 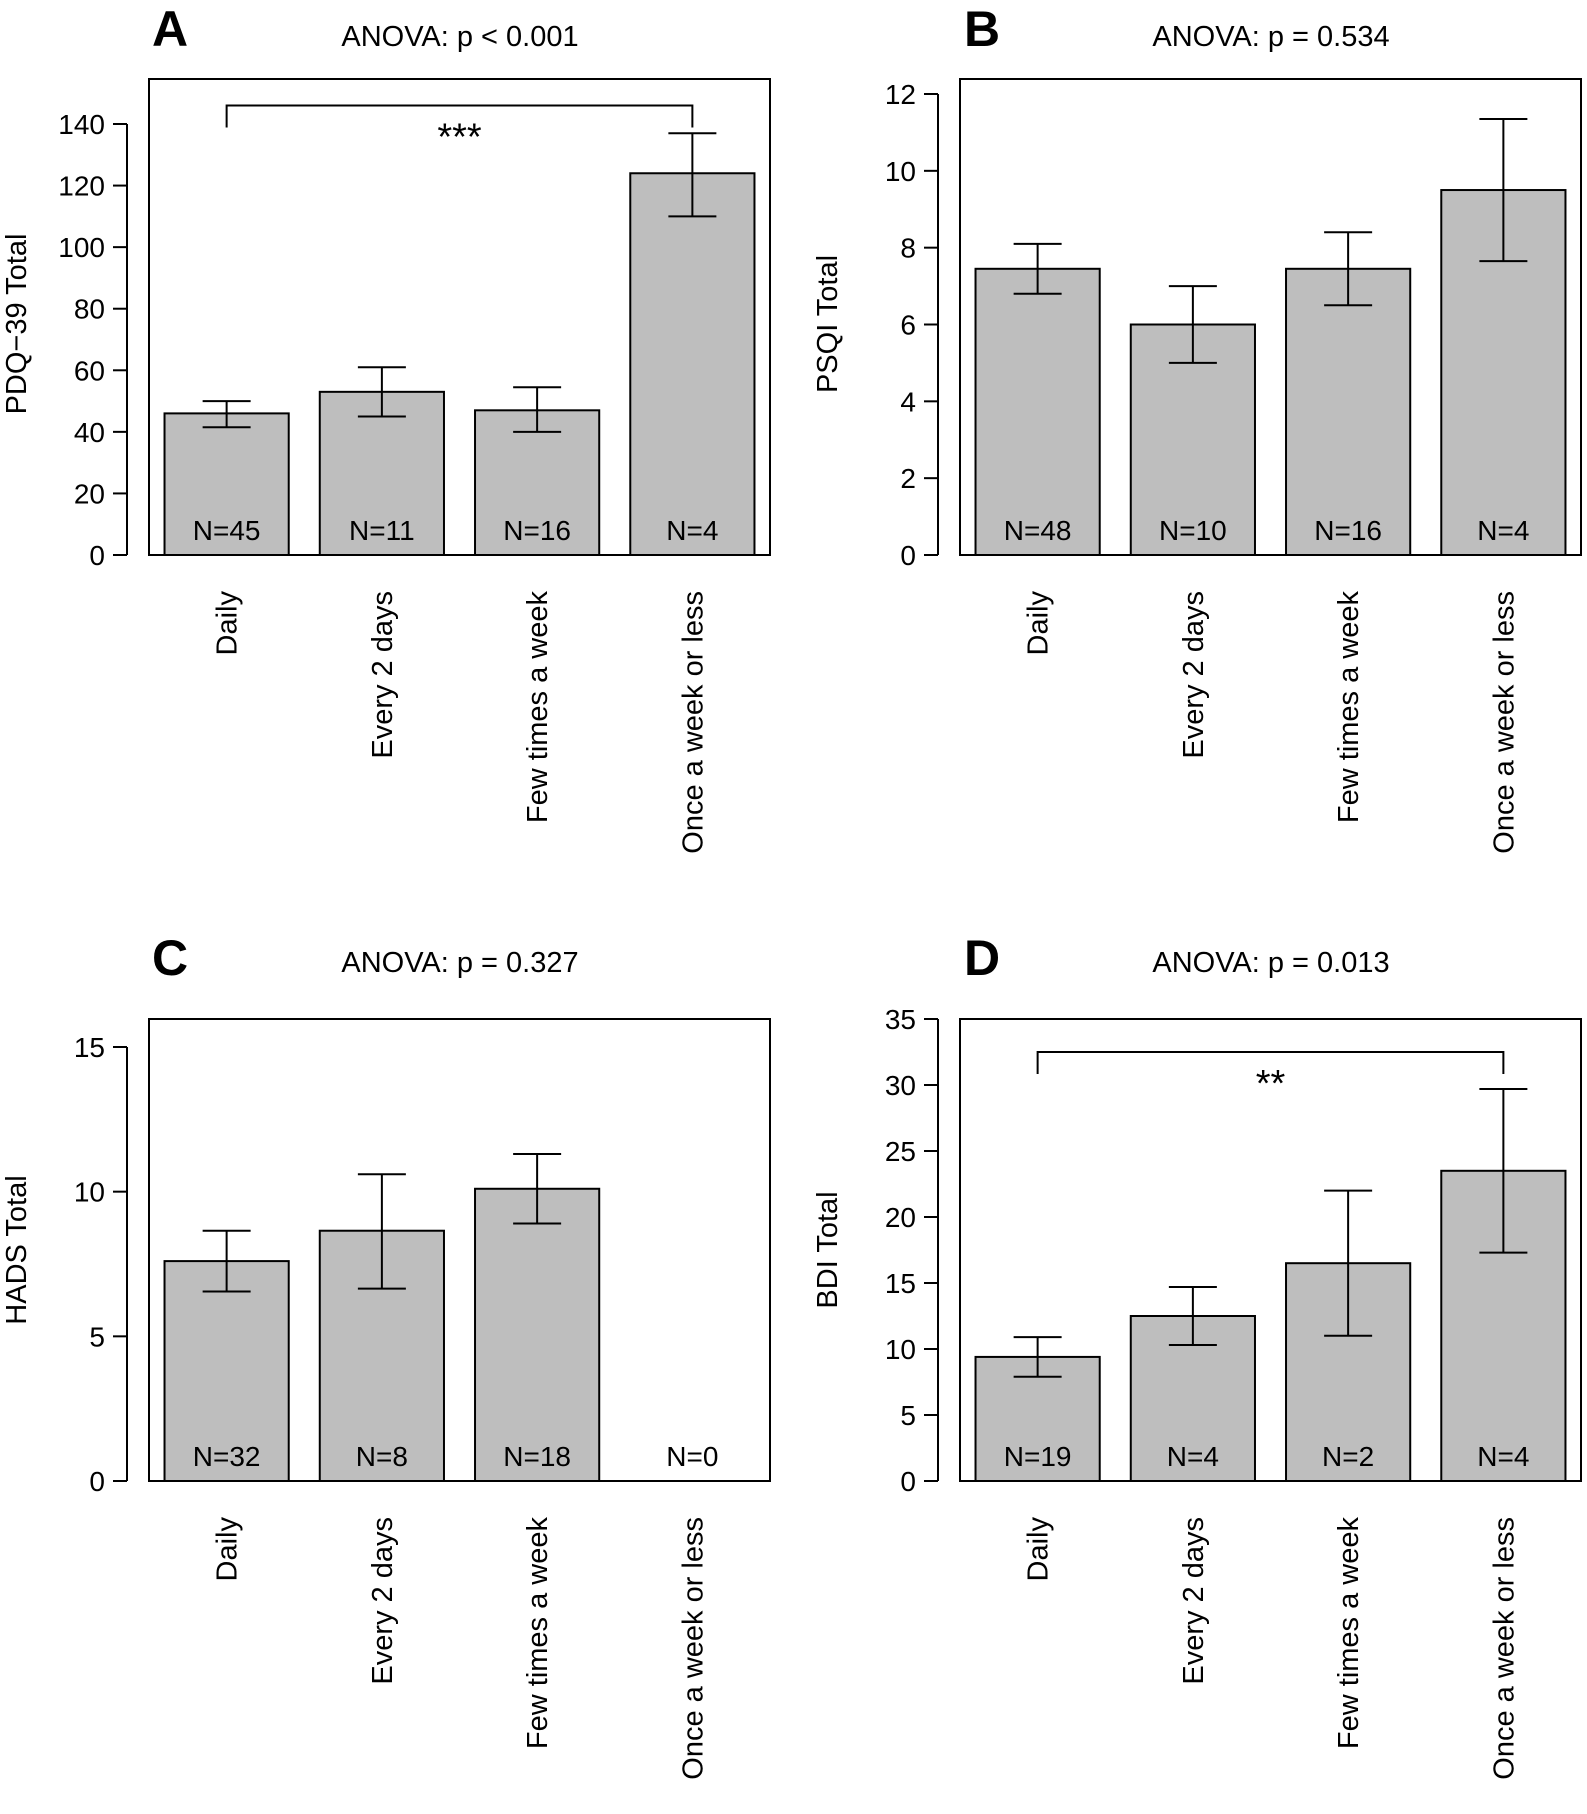 What do you see at coordinates (97, 555) in the screenshot?
I see `panel-a-y-tick-label: 0` at bounding box center [97, 555].